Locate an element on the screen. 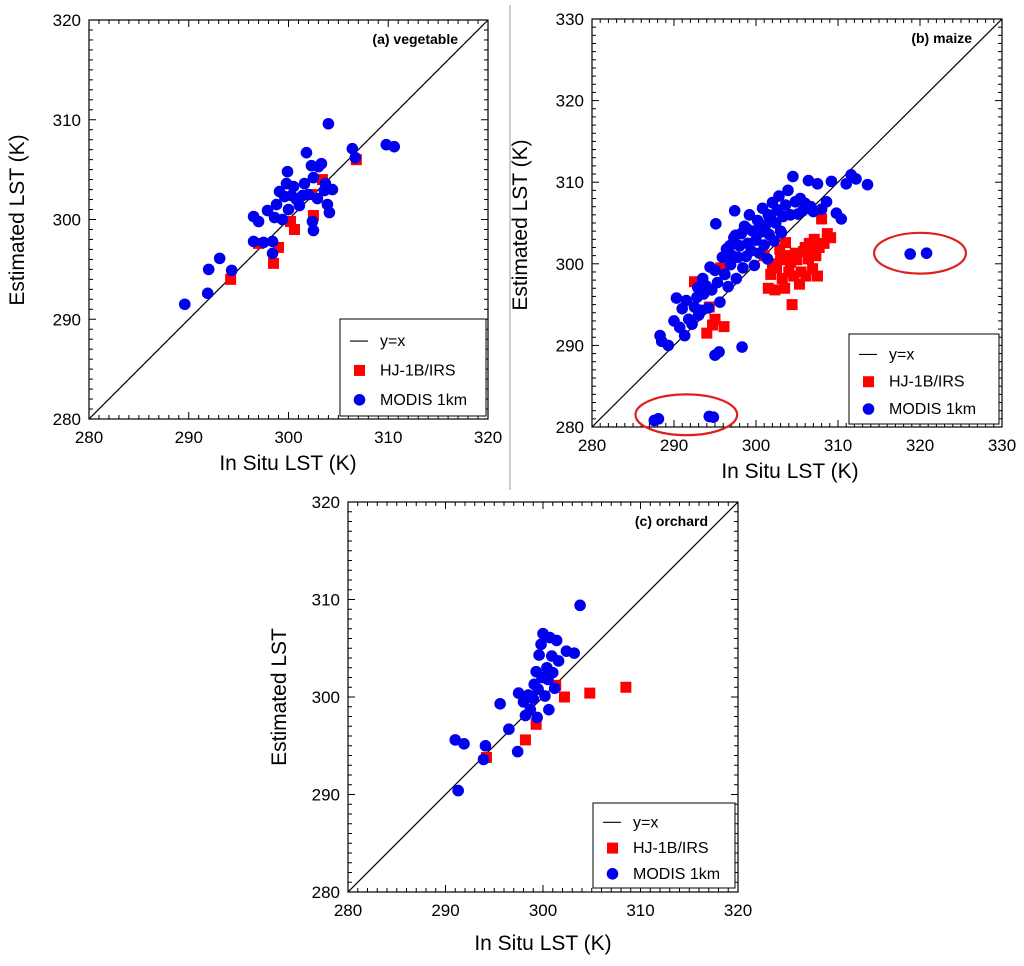  x-tick-label: 330 is located at coordinates (1002, 445).